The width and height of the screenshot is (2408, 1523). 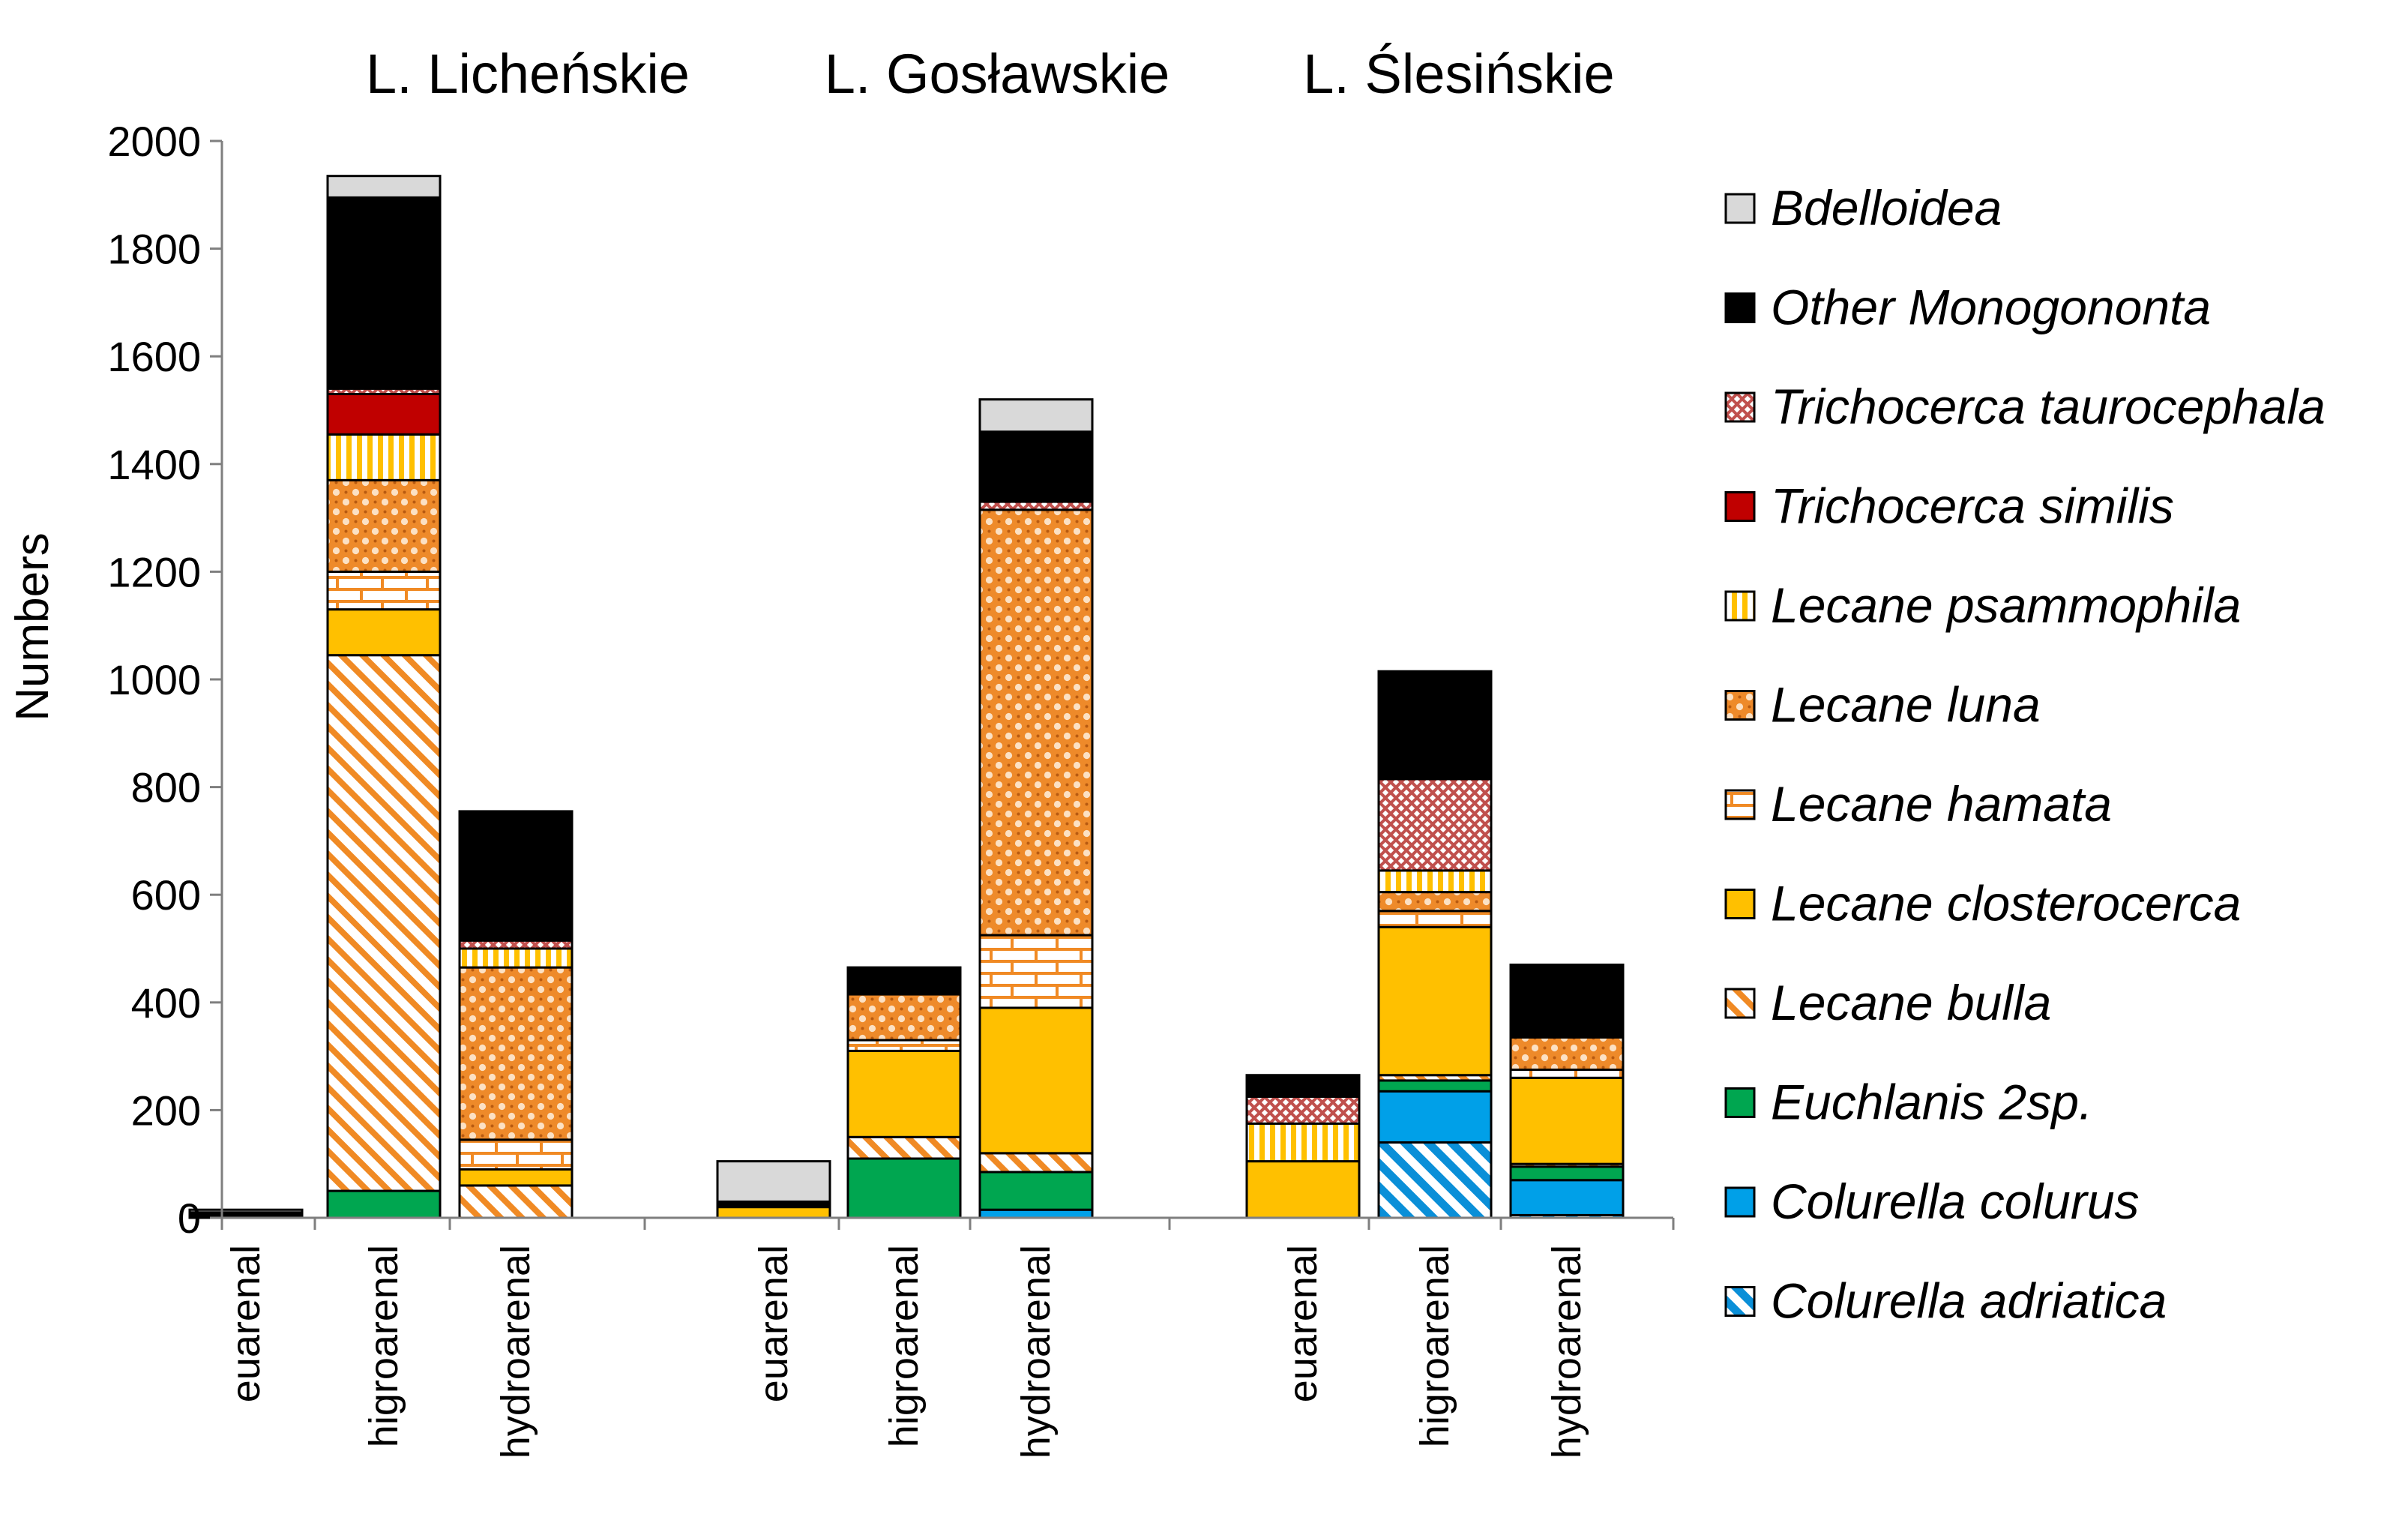 I want to click on bar-segment-l-slesinskie-hydroarenal-euchlanis-2sp, so click(x=1567, y=1173).